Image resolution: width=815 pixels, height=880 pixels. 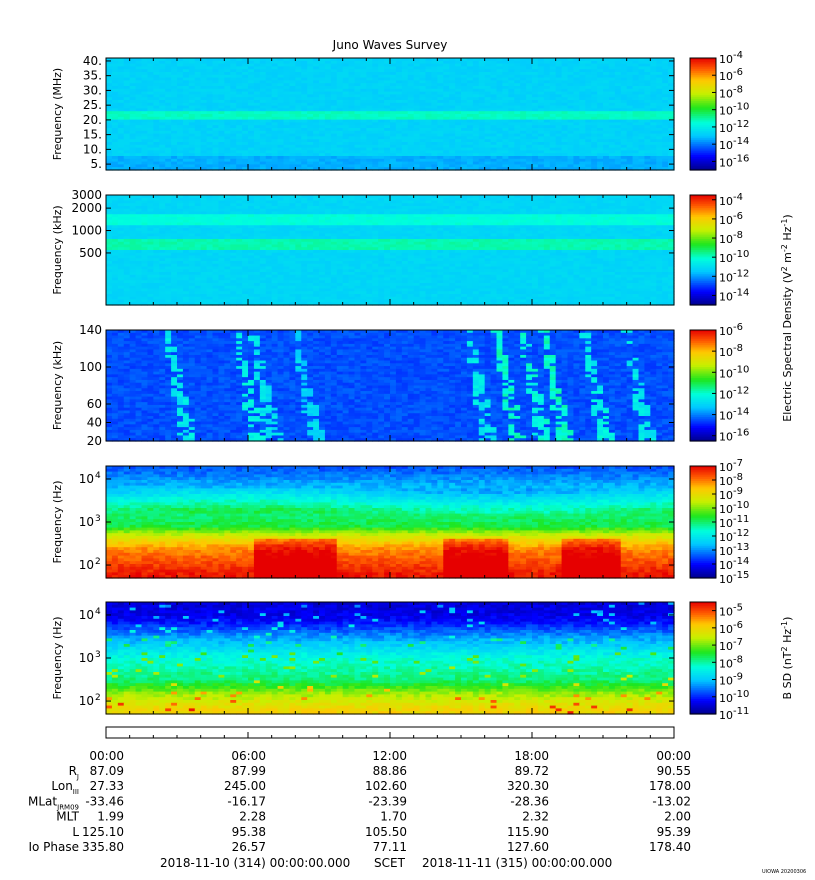 What do you see at coordinates (670, 847) in the screenshot?
I see `ephemeris-value: 178.40` at bounding box center [670, 847].